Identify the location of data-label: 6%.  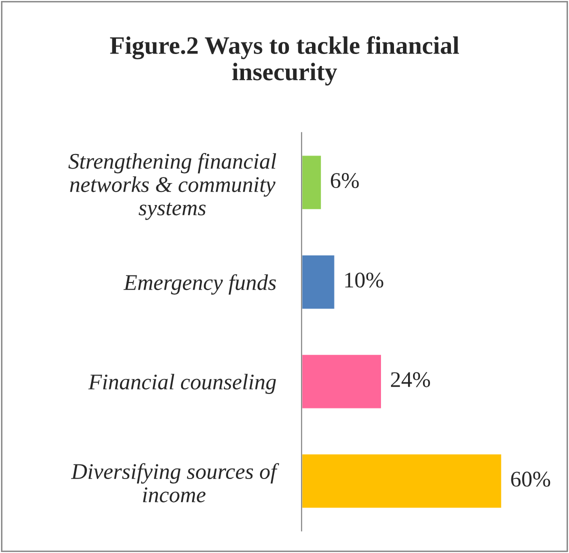
(344, 180).